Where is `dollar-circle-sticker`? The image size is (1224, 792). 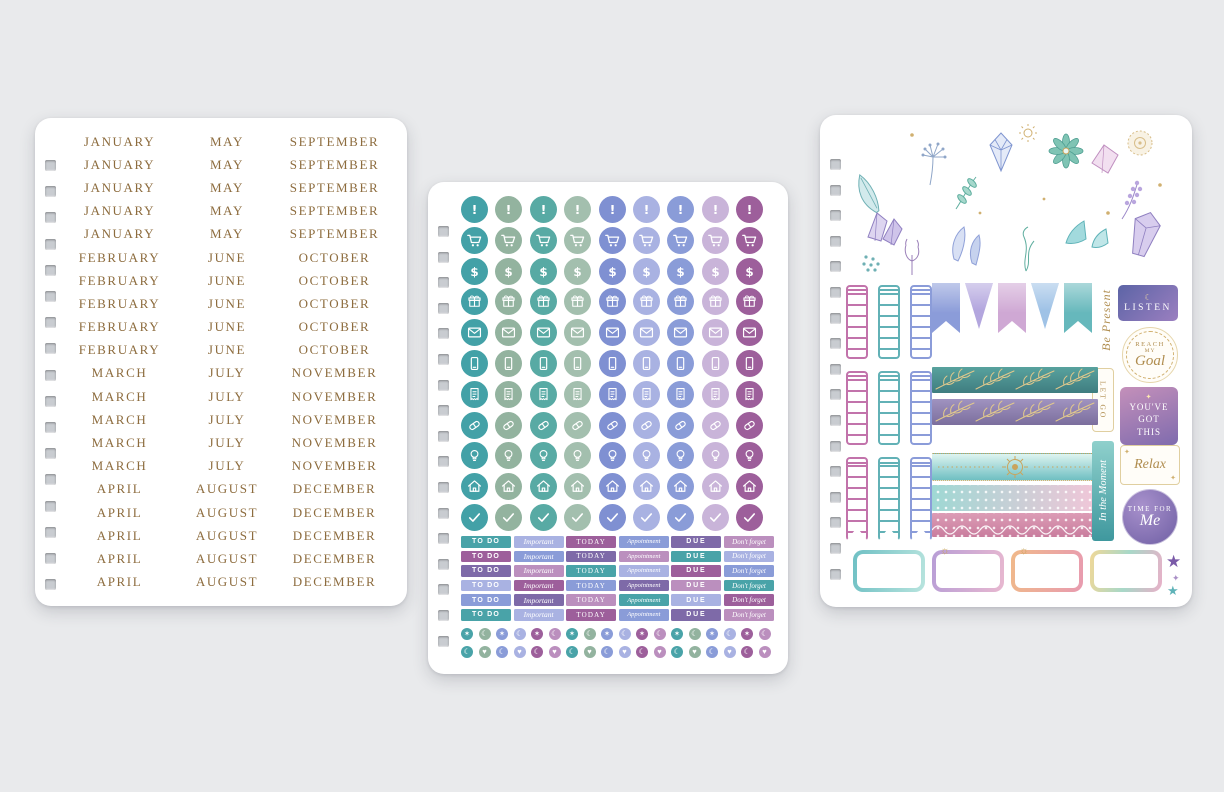 dollar-circle-sticker is located at coordinates (509, 271).